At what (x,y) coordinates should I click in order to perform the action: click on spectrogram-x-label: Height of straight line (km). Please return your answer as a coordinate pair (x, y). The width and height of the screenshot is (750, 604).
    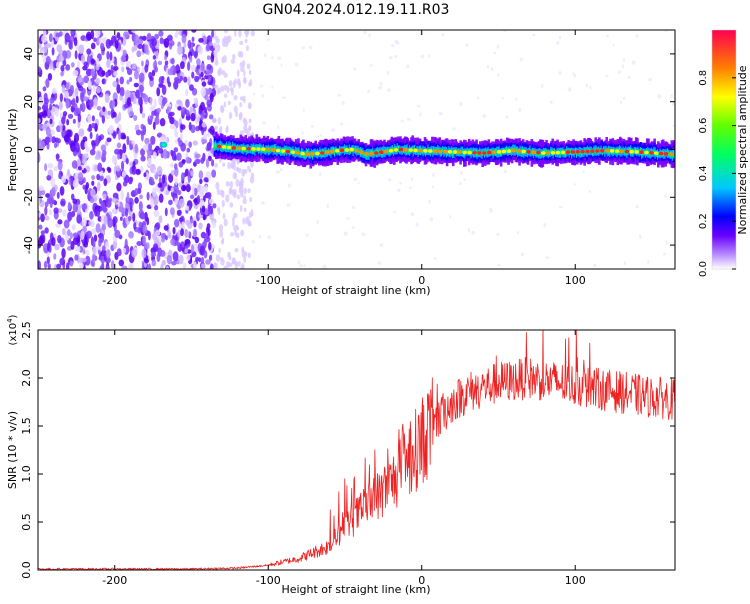
    Looking at the image, I should click on (355, 290).